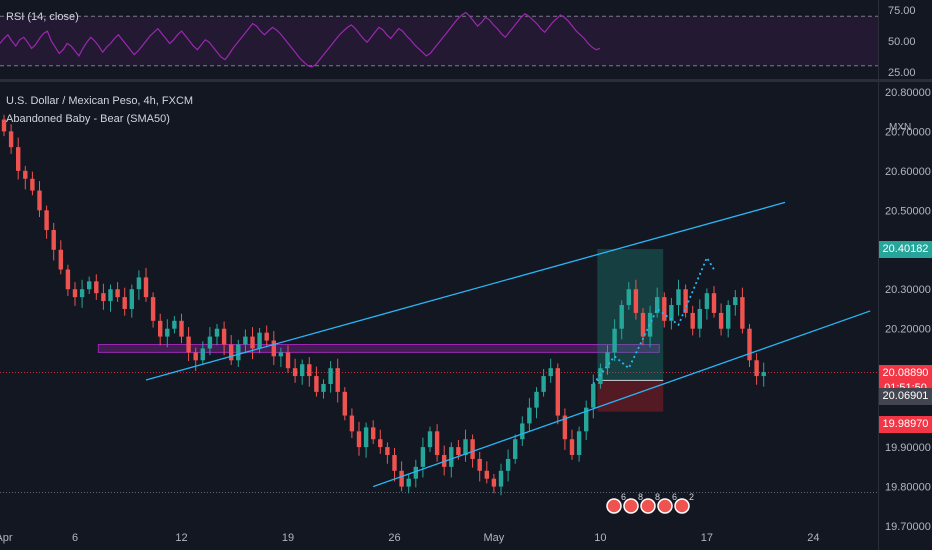 The image size is (932, 550). Describe the element at coordinates (88, 119) in the screenshot. I see `indicator-legend: Abandoned Baby - Bear (SMA50)` at that location.